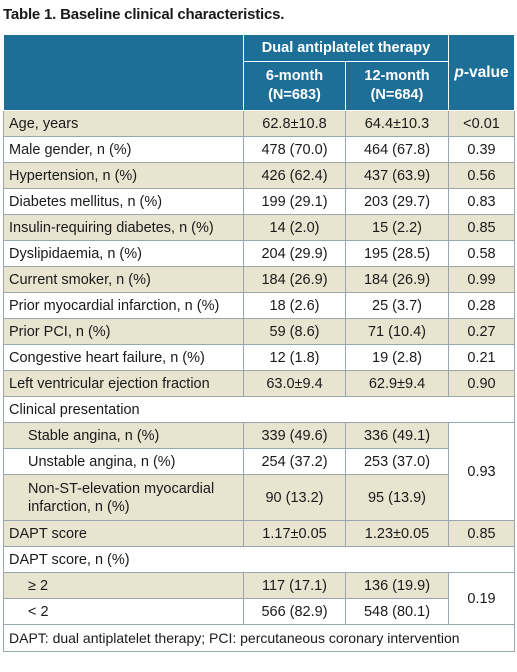 The height and width of the screenshot is (672, 517). I want to click on header-p-rest: -value, so click(486, 72).